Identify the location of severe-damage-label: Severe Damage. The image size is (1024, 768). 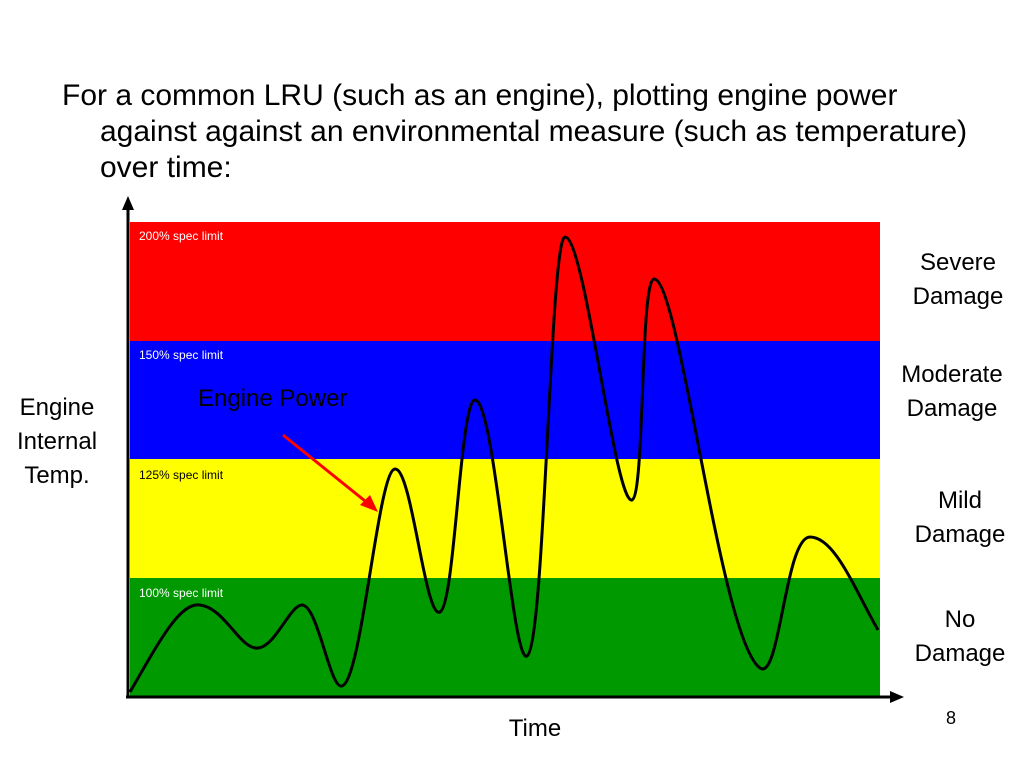
(958, 280).